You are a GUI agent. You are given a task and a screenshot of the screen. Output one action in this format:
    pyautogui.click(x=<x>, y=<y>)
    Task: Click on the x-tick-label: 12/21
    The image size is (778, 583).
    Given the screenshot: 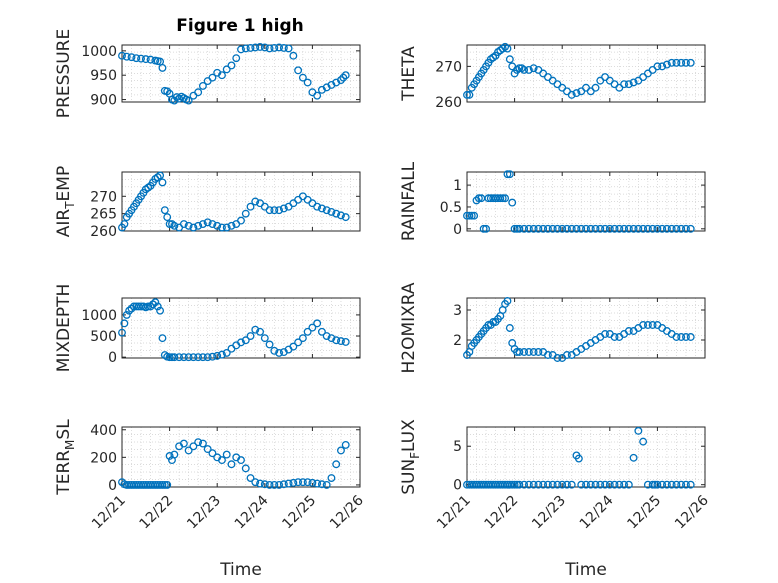 What is the action you would take?
    pyautogui.click(x=109, y=513)
    